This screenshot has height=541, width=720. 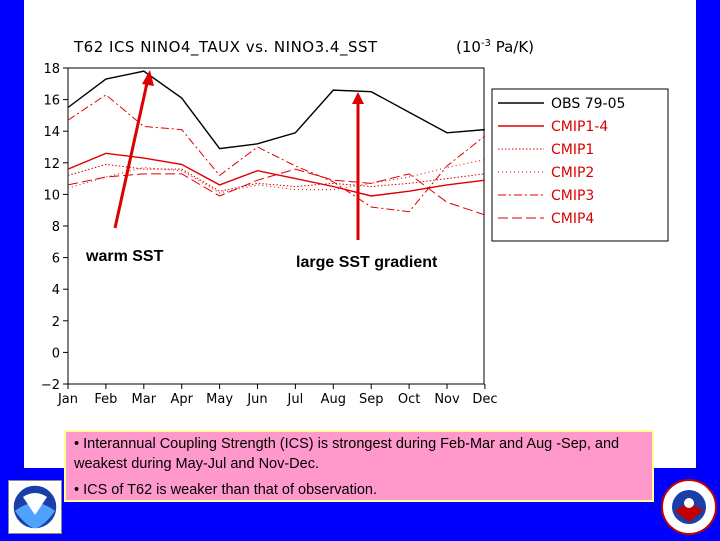 I want to click on y-tick-label: 0, so click(x=56, y=353).